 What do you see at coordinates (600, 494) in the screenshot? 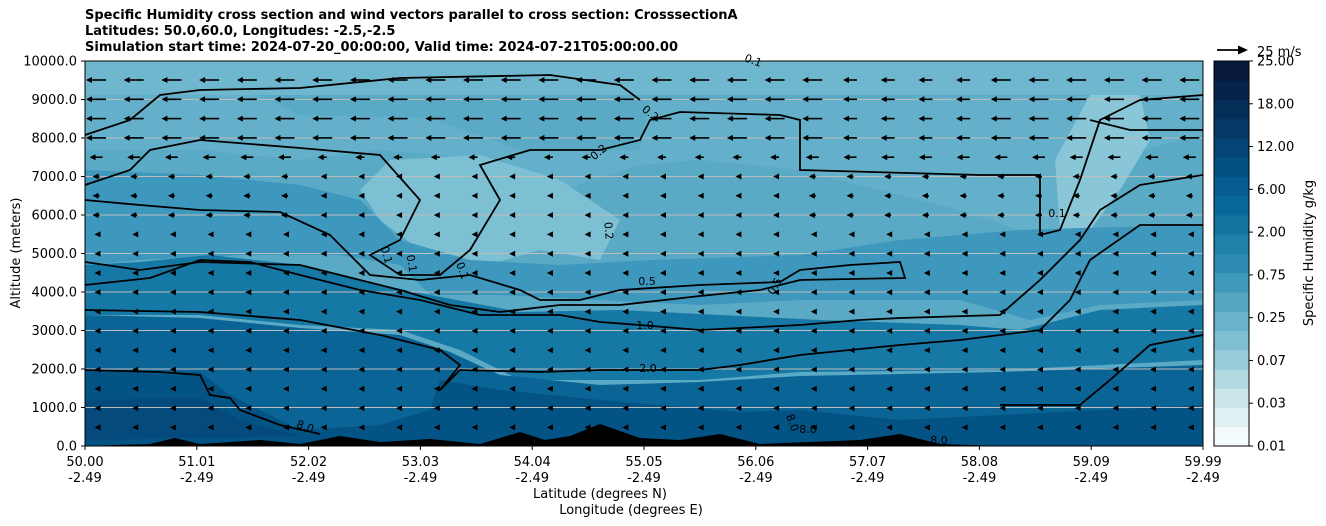
I see `x-axis-label-latitude: Latitude (degrees N)` at bounding box center [600, 494].